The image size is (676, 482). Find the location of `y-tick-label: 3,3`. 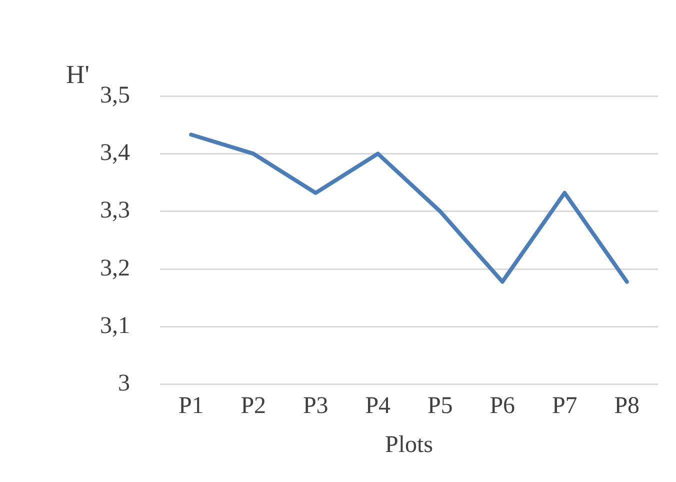

y-tick-label: 3,3 is located at coordinates (115, 211).